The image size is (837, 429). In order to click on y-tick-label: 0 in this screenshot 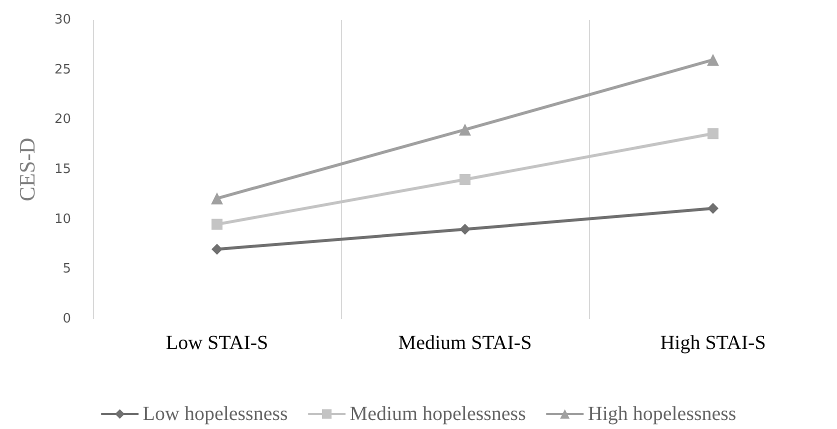, I will do `click(66, 319)`.